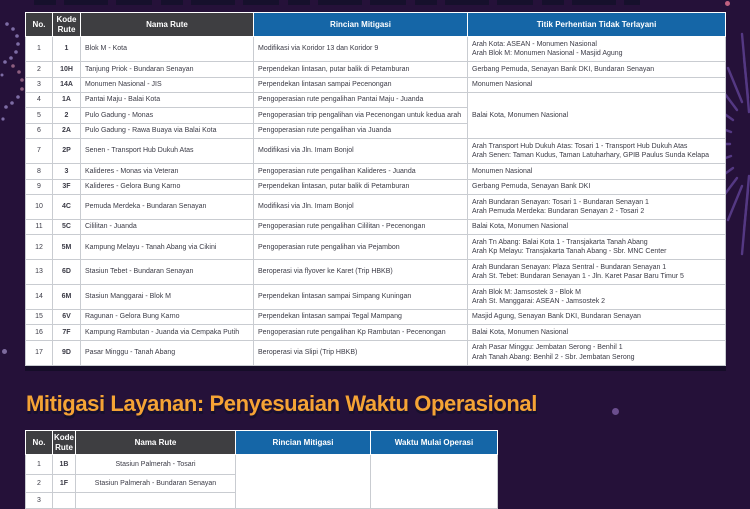 The height and width of the screenshot is (509, 750). What do you see at coordinates (12, 71) in the screenshot?
I see `confetti-dots-left` at bounding box center [12, 71].